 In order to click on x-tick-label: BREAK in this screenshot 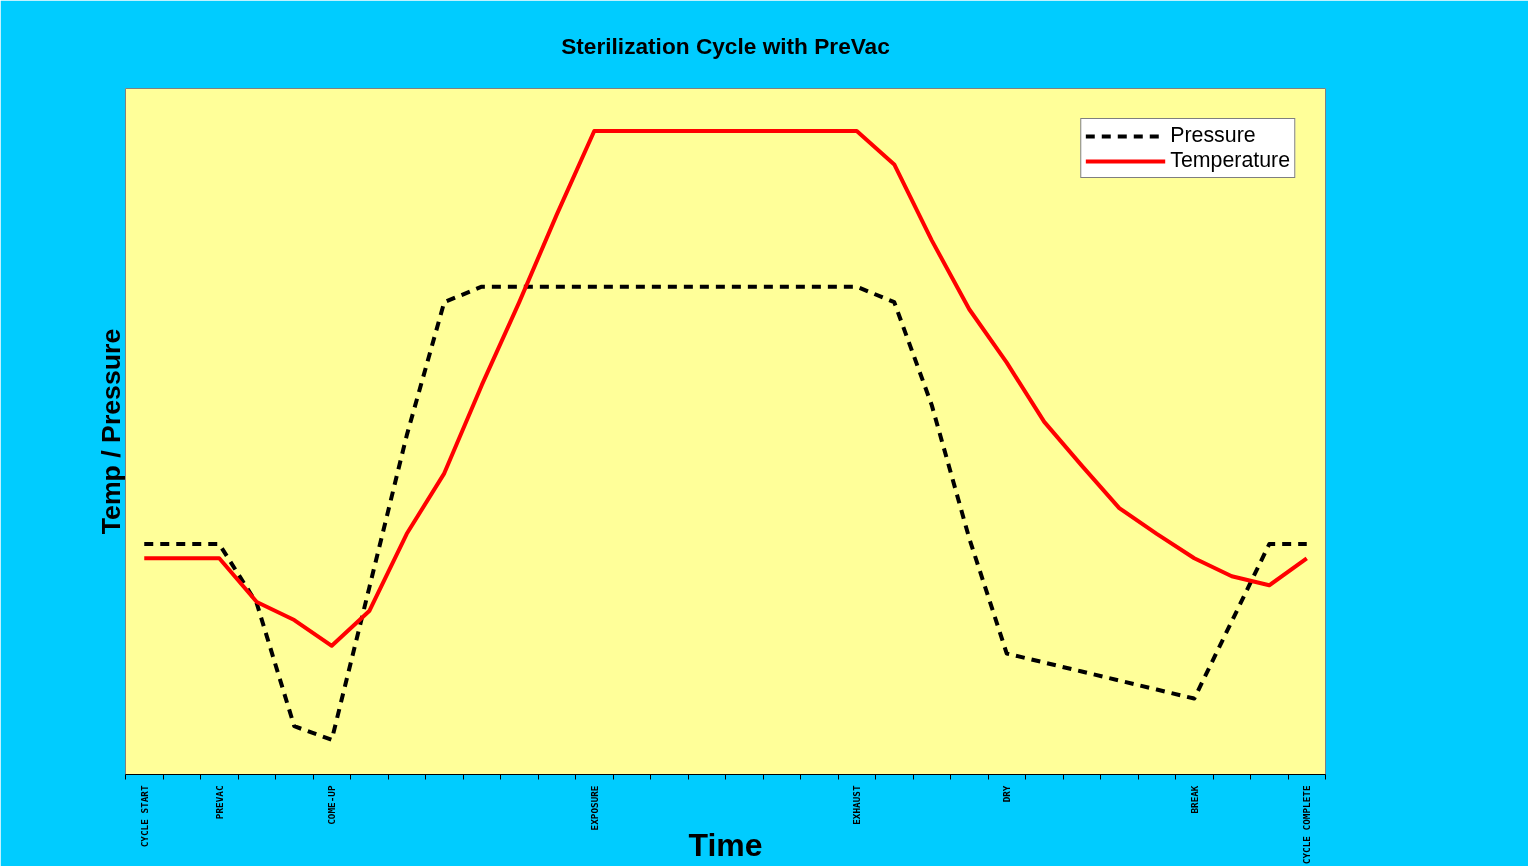, I will do `click(1194, 799)`.